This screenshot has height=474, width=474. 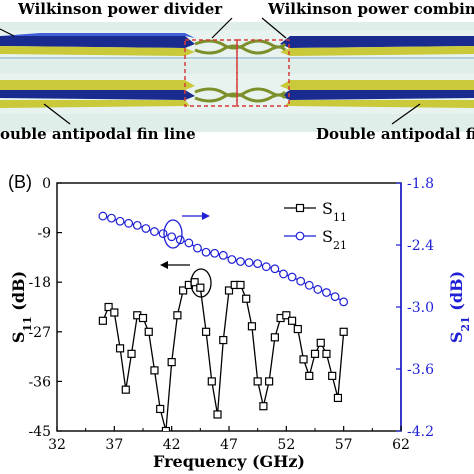 What do you see at coordinates (420, 246) in the screenshot?
I see `y-right-tick-label: -2.4` at bounding box center [420, 246].